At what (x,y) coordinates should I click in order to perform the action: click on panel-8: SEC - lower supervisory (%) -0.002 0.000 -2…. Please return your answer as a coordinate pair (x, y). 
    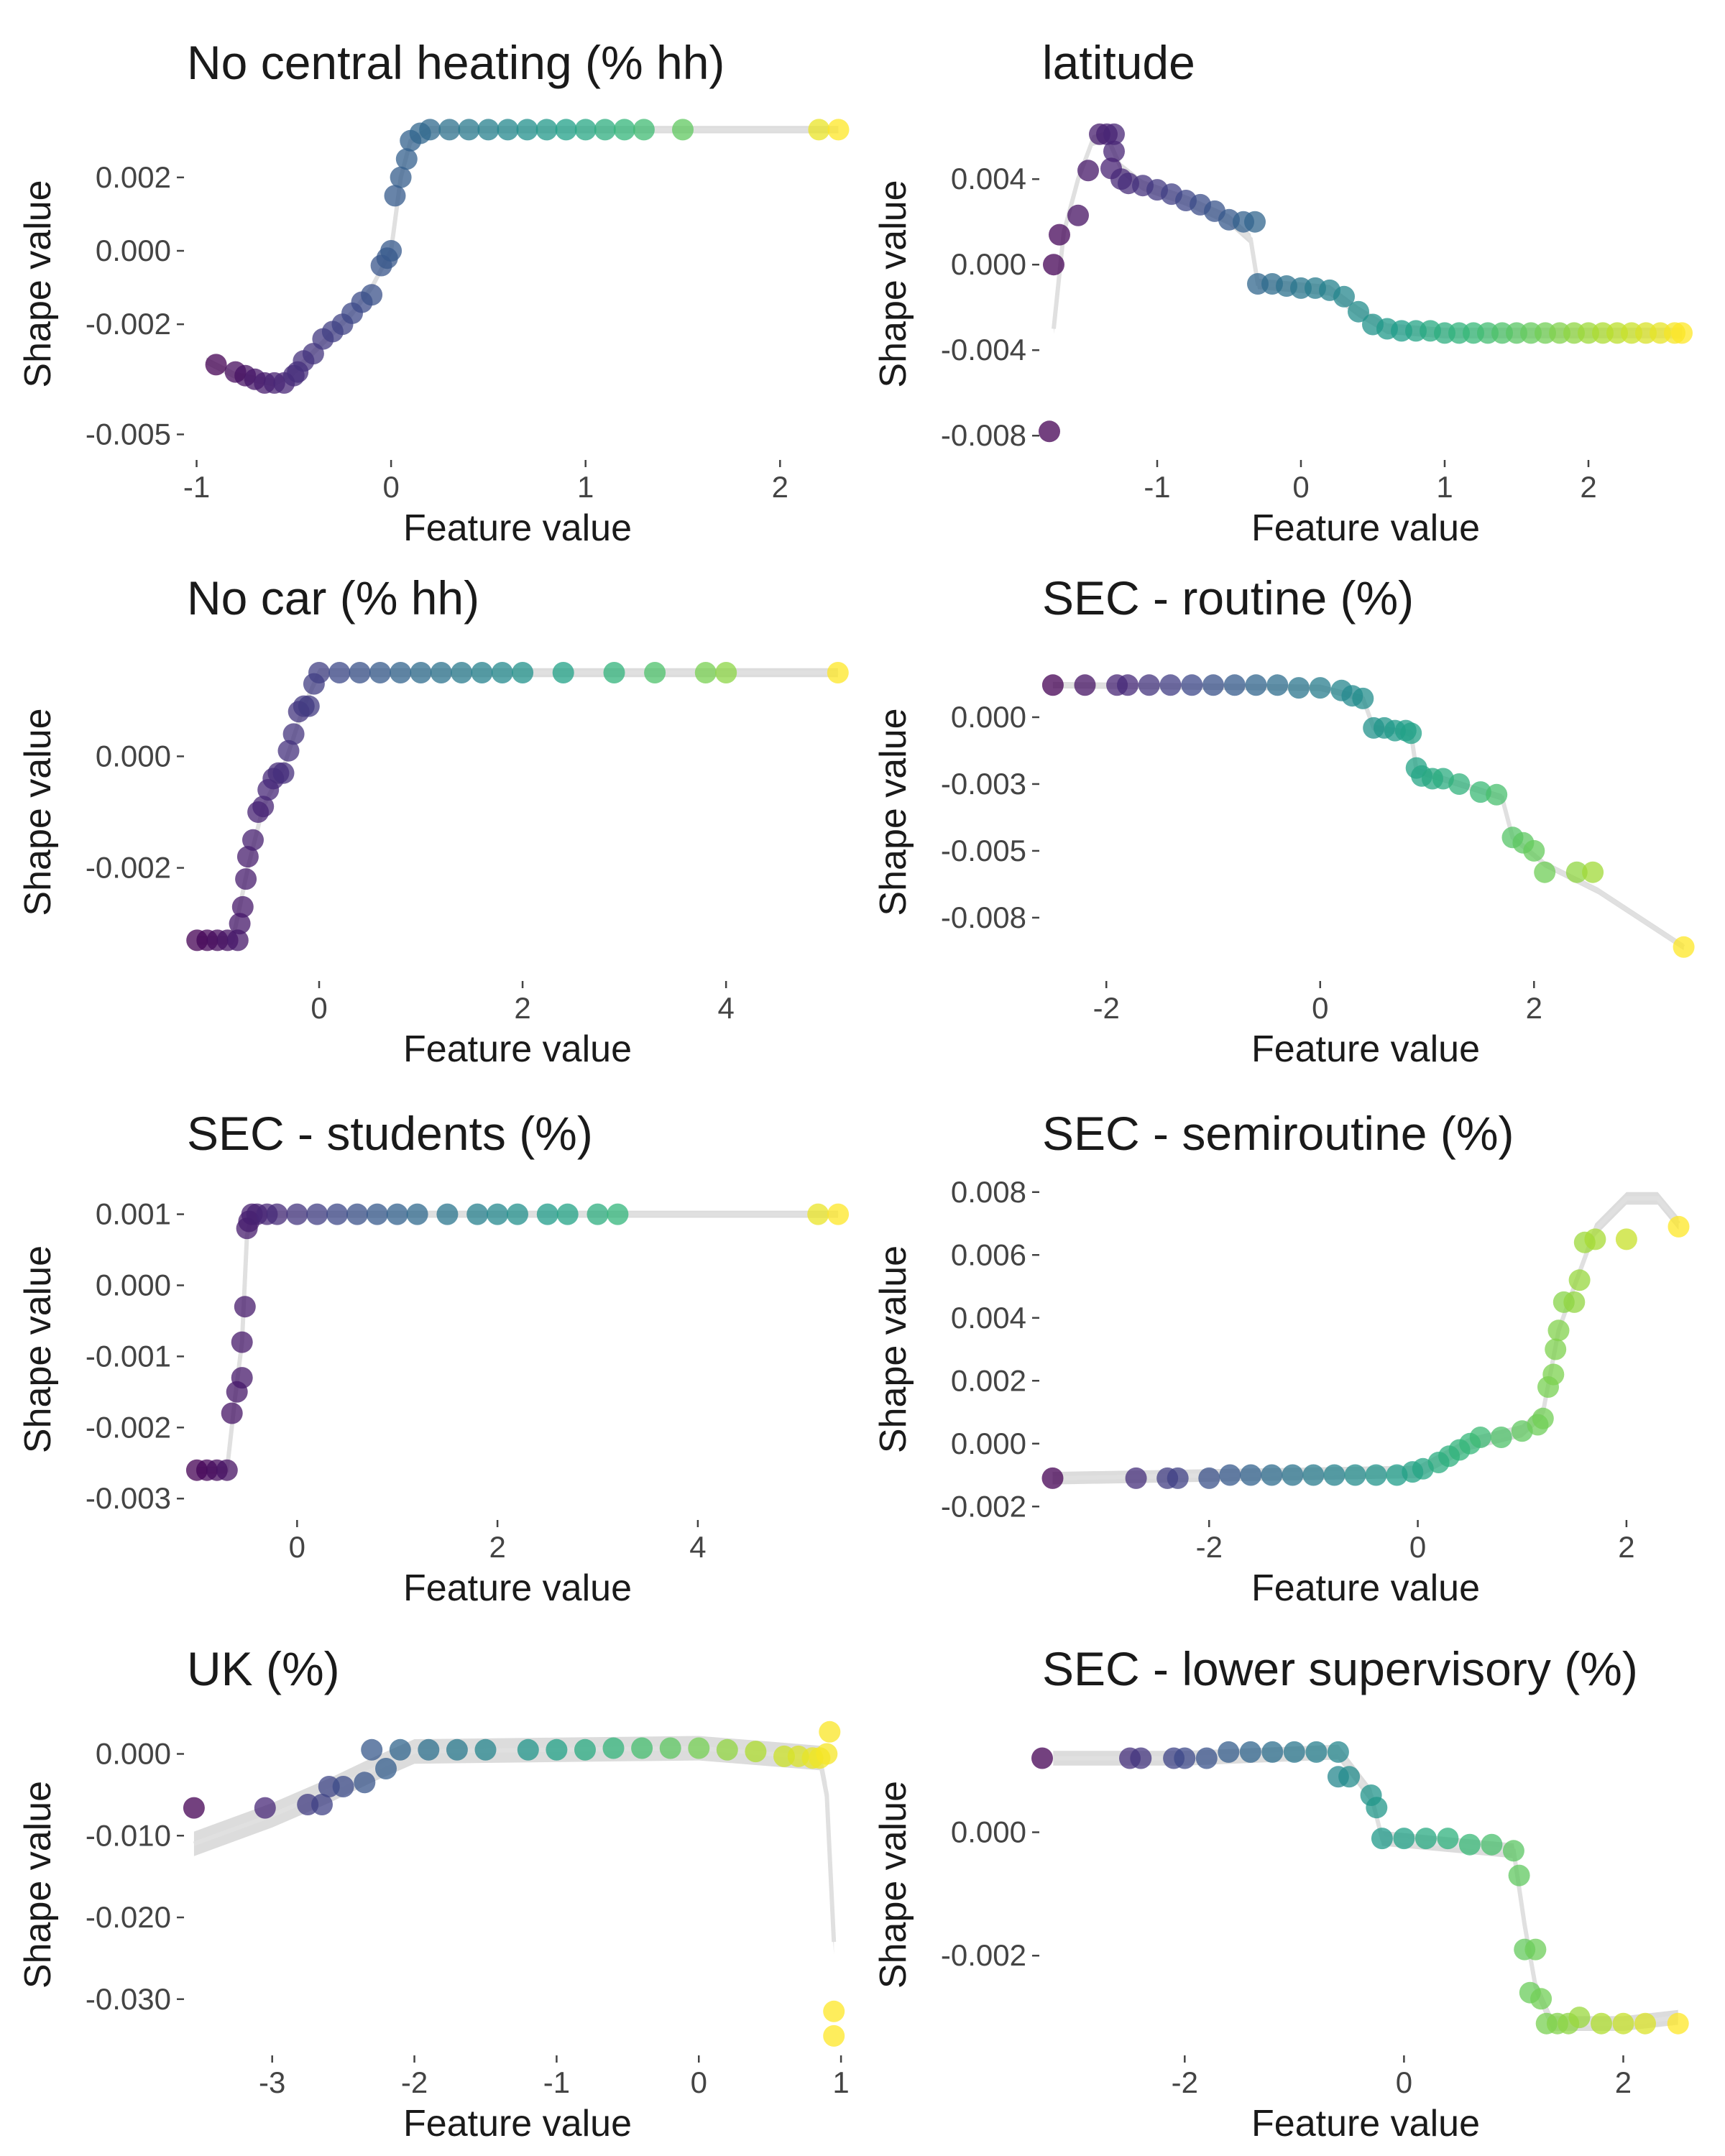
    Looking at the image, I should click on (1281, 1893).